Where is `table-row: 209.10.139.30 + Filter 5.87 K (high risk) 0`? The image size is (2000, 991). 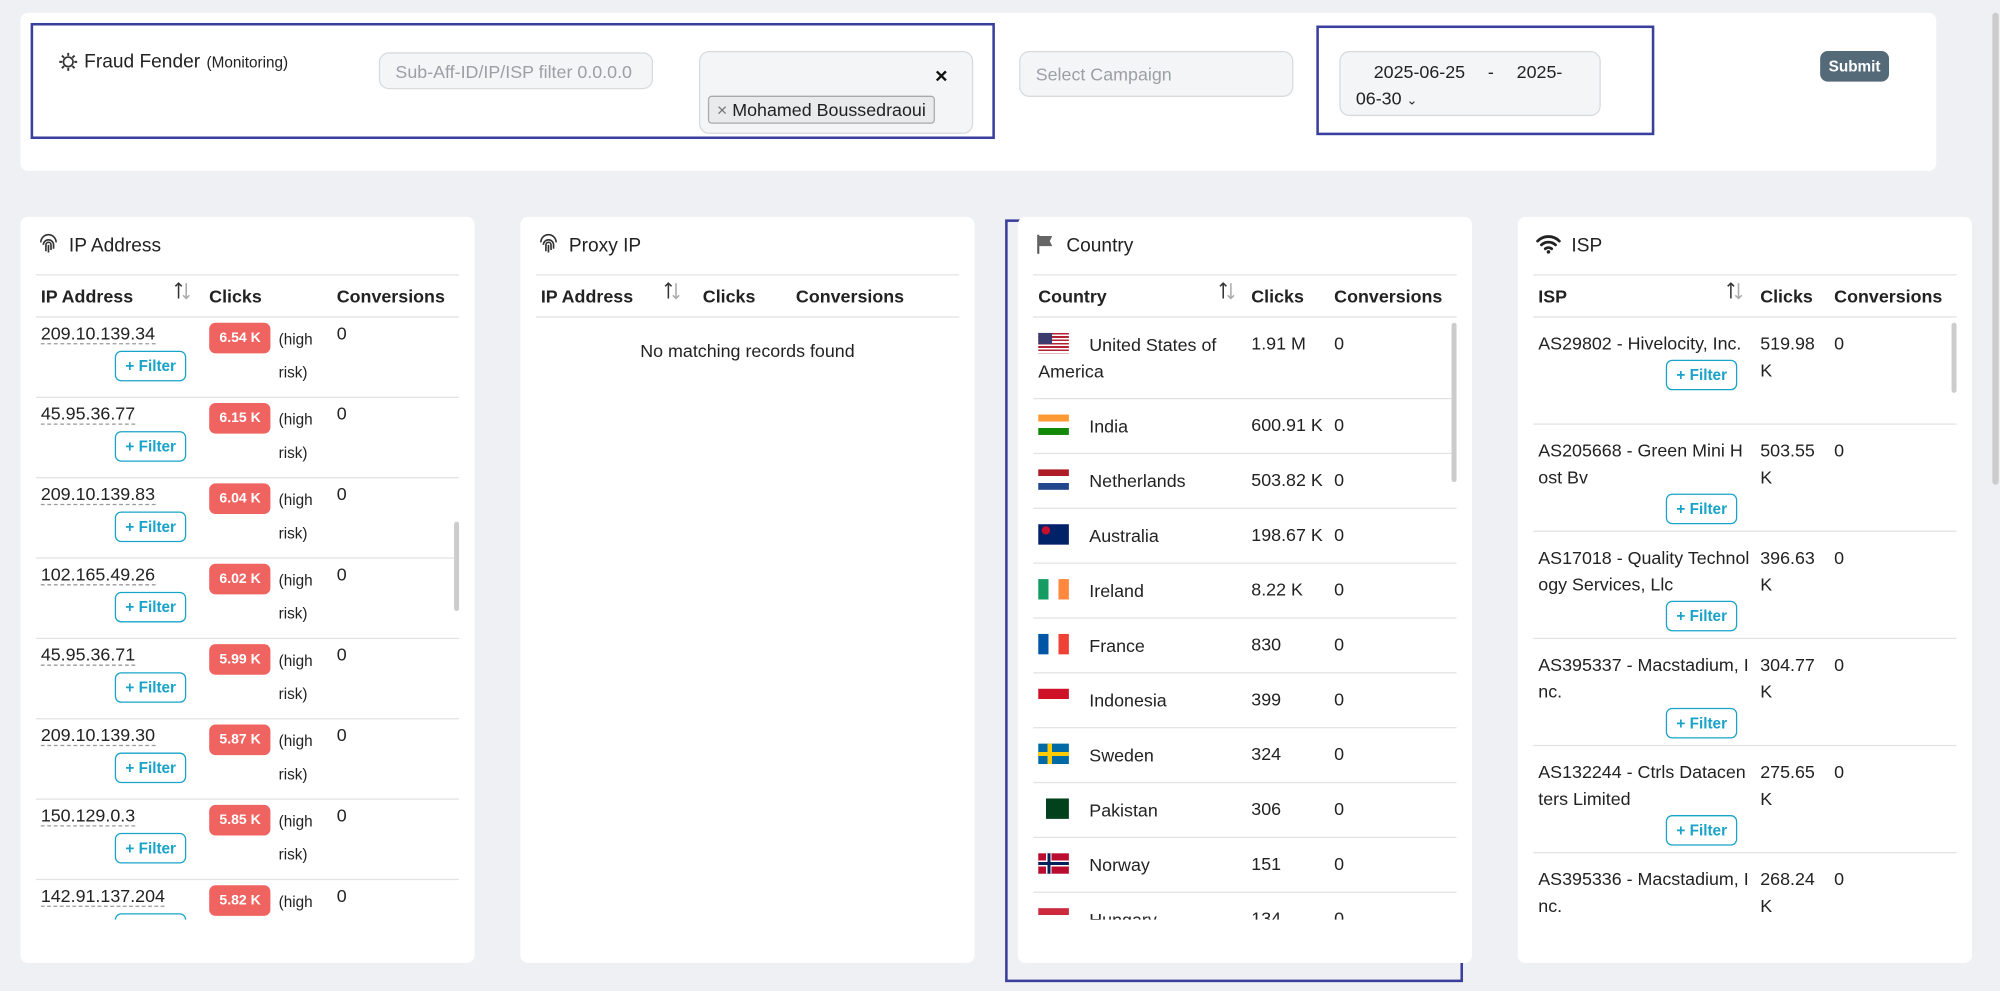 table-row: 209.10.139.30 + Filter 5.87 K (high risk) 0 is located at coordinates (247, 759).